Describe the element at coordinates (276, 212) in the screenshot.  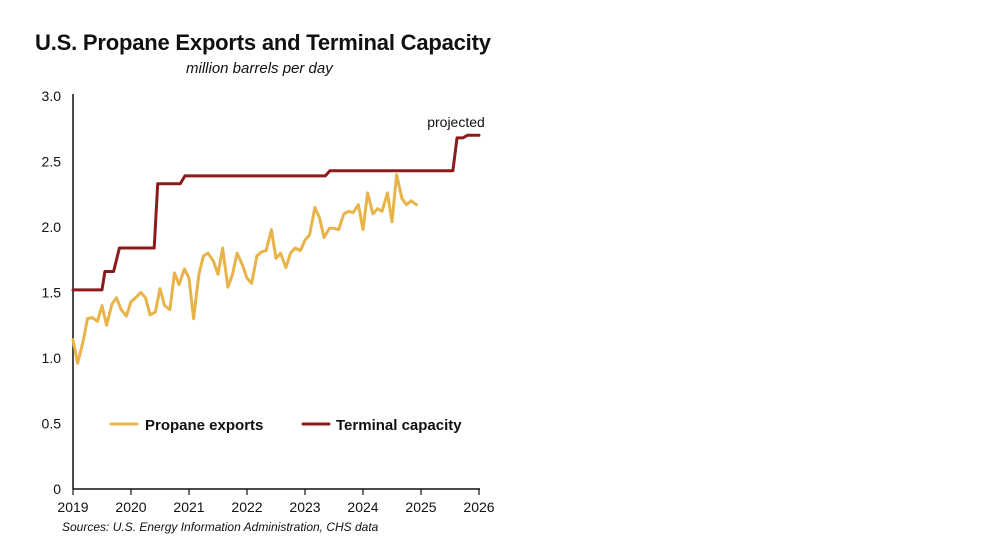
I see `series-line-terminal-capacity` at that location.